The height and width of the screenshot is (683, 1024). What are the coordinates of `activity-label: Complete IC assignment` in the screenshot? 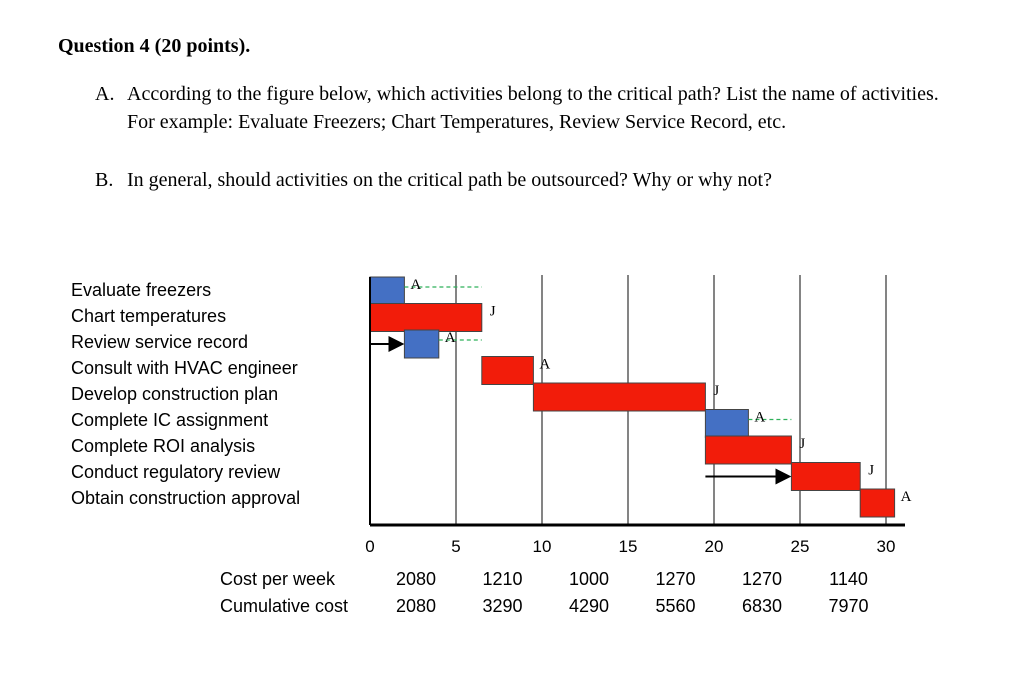 It's located at (169, 420).